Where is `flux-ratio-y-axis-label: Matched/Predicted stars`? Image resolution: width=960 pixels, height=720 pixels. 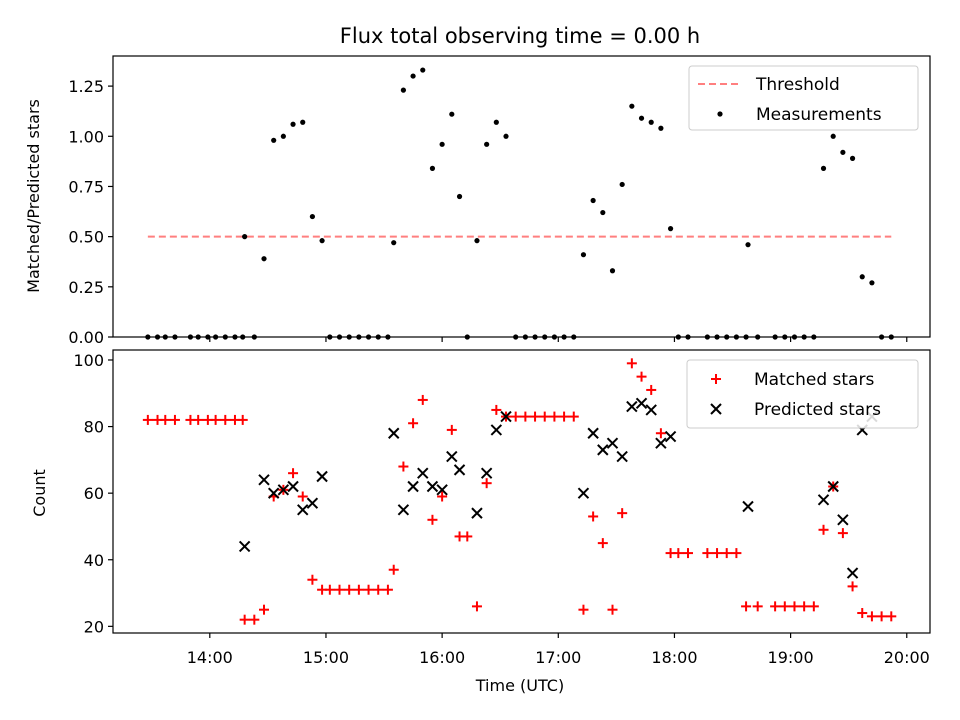
flux-ratio-y-axis-label: Matched/Predicted stars is located at coordinates (33, 196).